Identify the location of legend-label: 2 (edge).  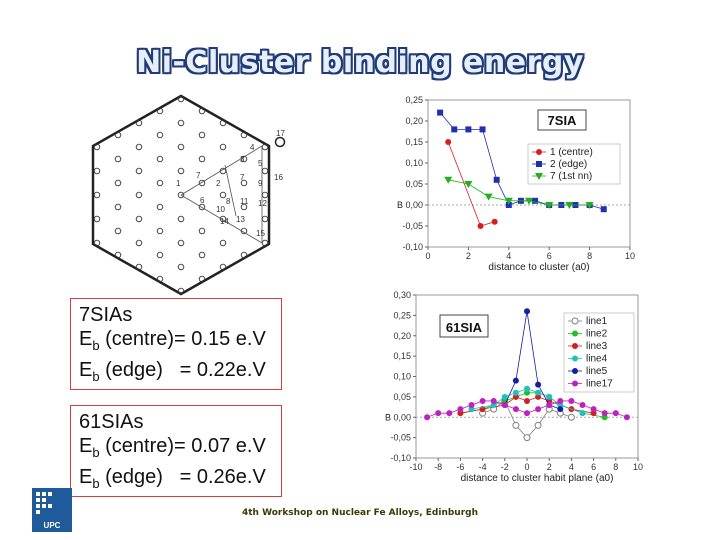
(568, 164).